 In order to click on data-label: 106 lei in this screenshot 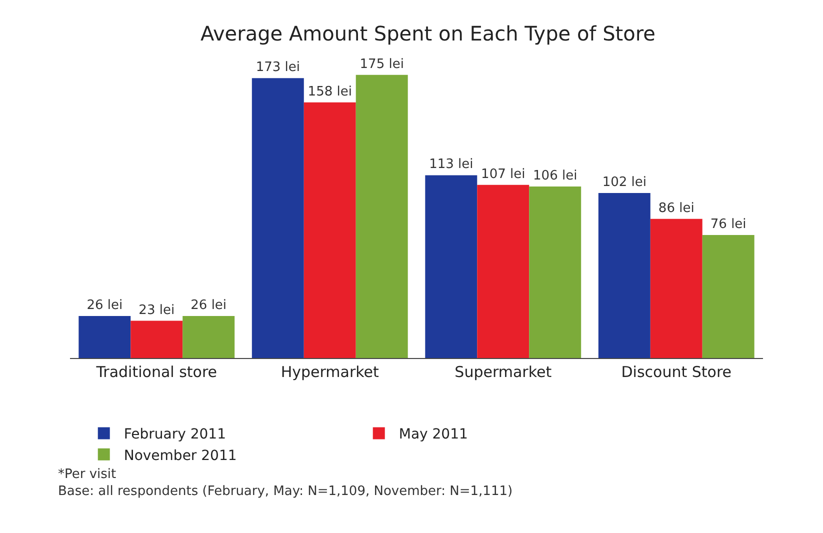, I will do `click(555, 176)`.